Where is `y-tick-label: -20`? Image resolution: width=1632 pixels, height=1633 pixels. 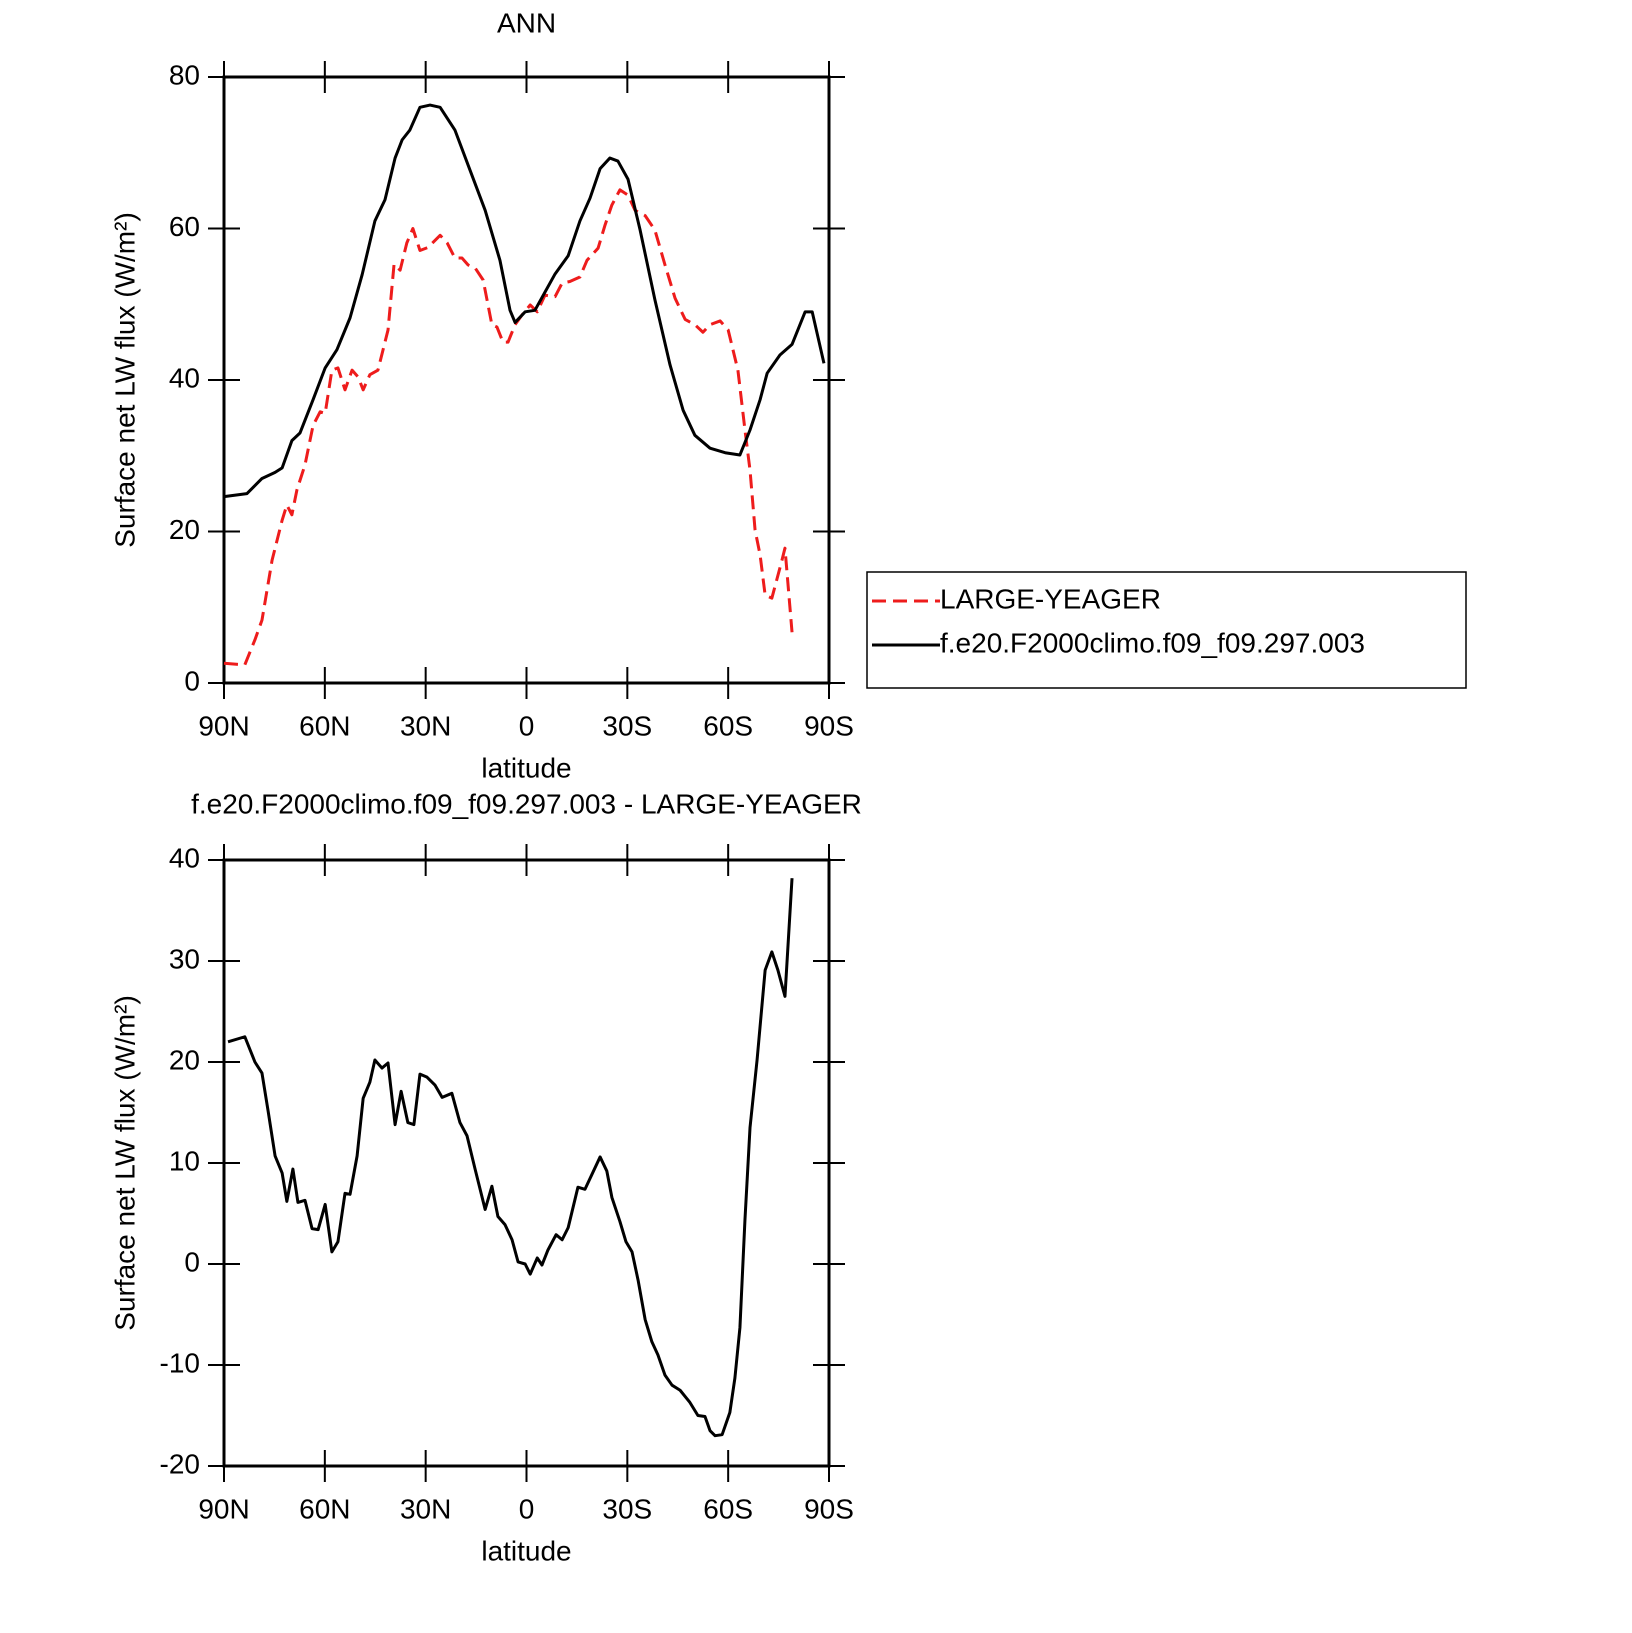
y-tick-label: -20 is located at coordinates (180, 1463).